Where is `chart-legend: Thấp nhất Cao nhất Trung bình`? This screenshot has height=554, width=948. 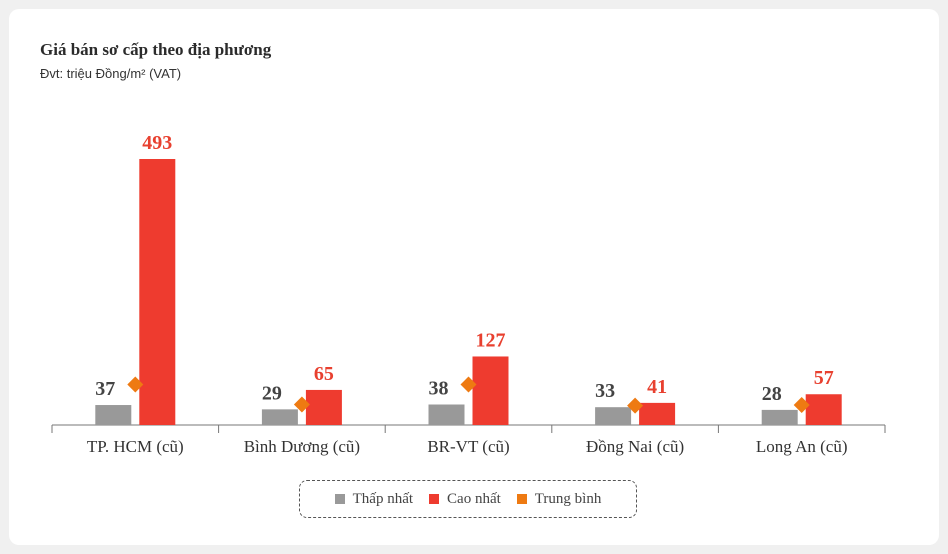 chart-legend: Thấp nhất Cao nhất Trung bình is located at coordinates (468, 499).